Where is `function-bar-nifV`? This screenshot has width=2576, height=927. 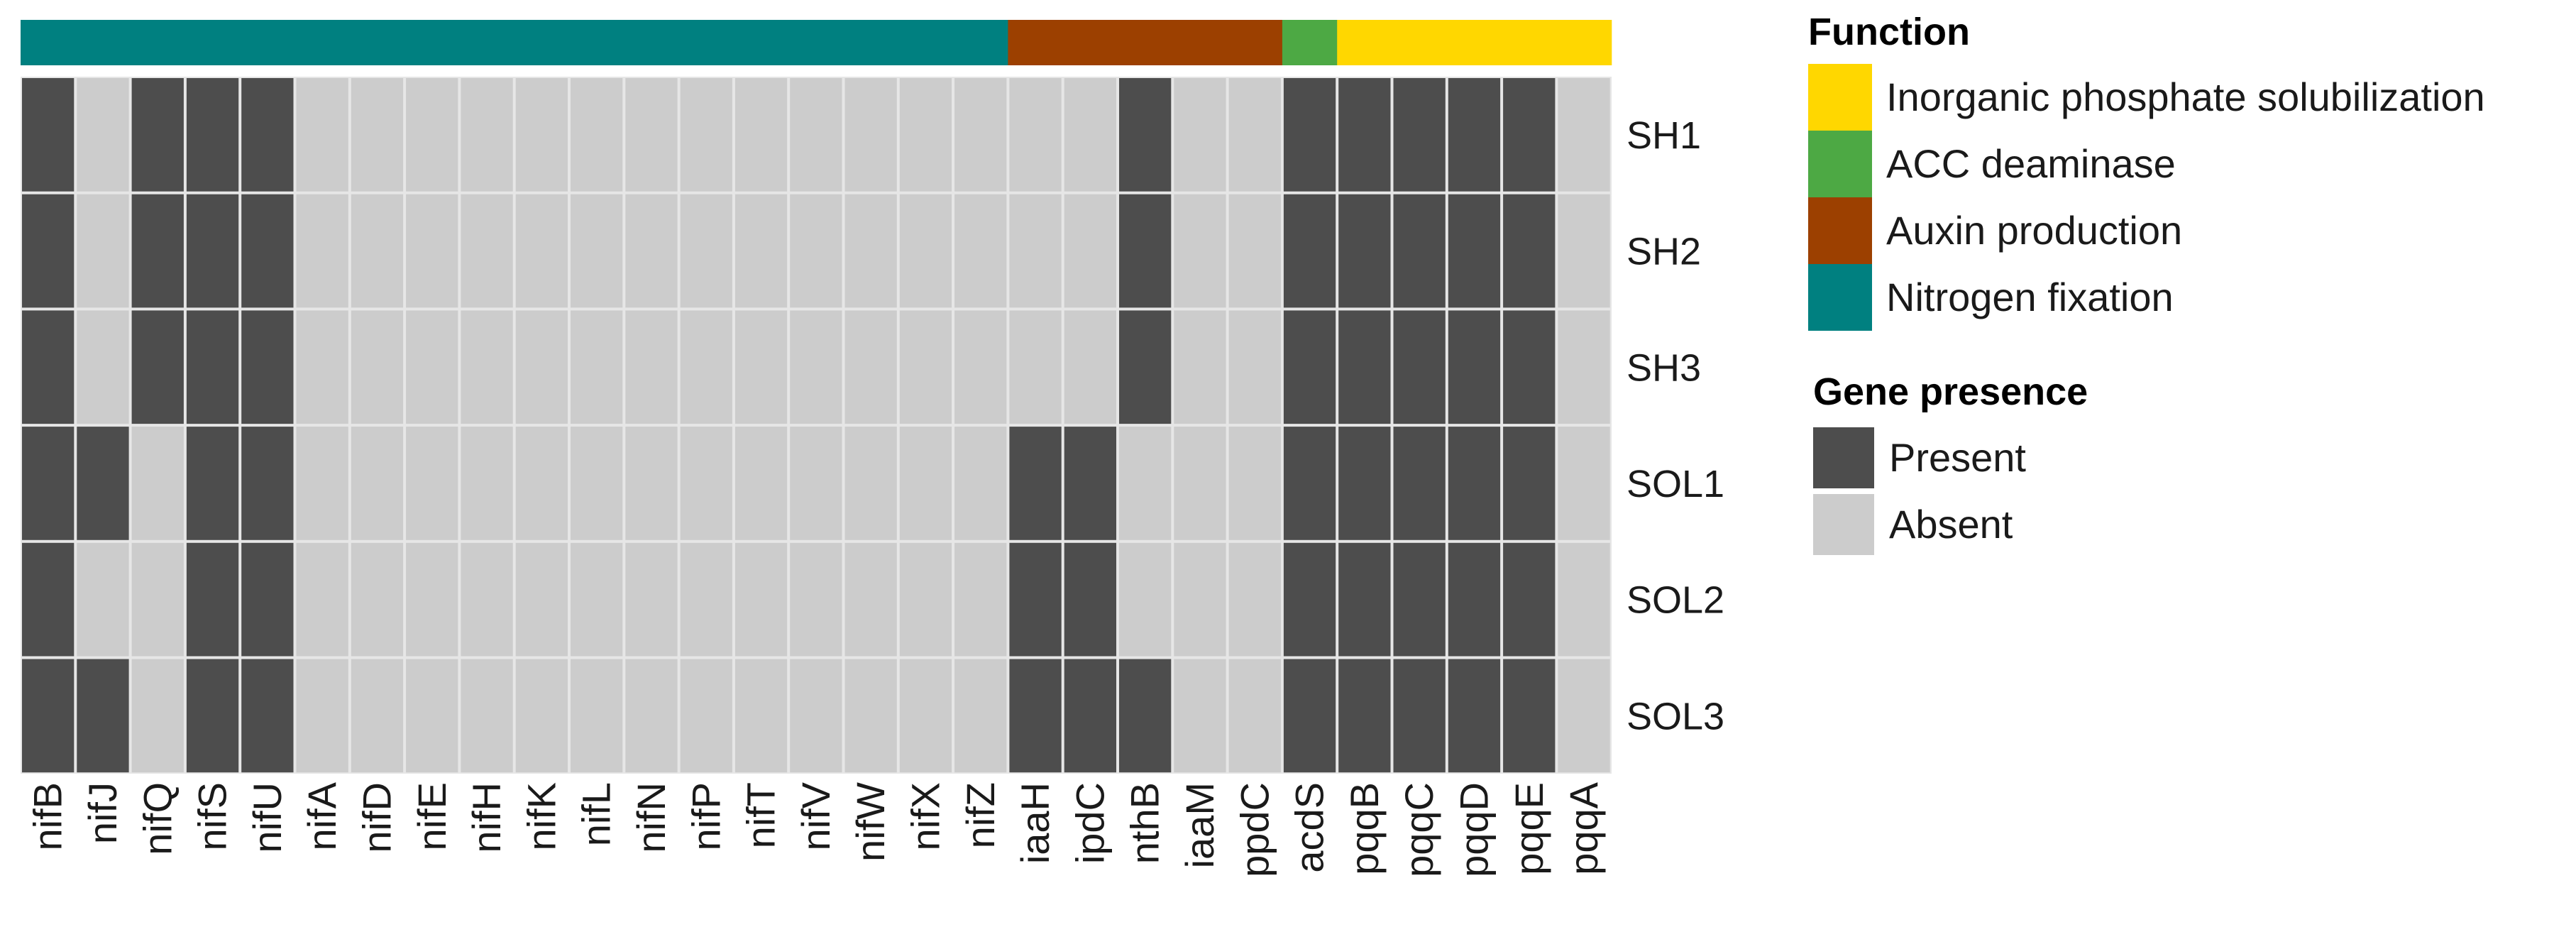
function-bar-nifV is located at coordinates (816, 43).